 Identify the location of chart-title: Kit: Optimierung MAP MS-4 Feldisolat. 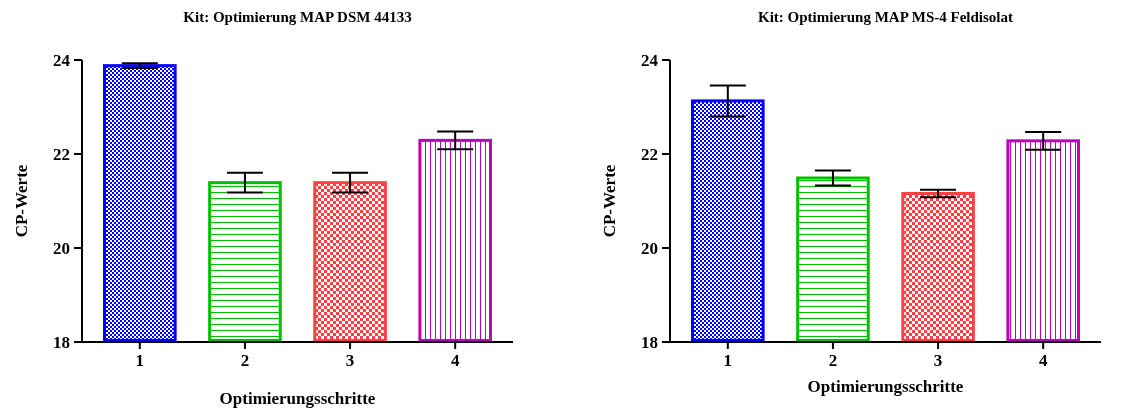
(885, 17).